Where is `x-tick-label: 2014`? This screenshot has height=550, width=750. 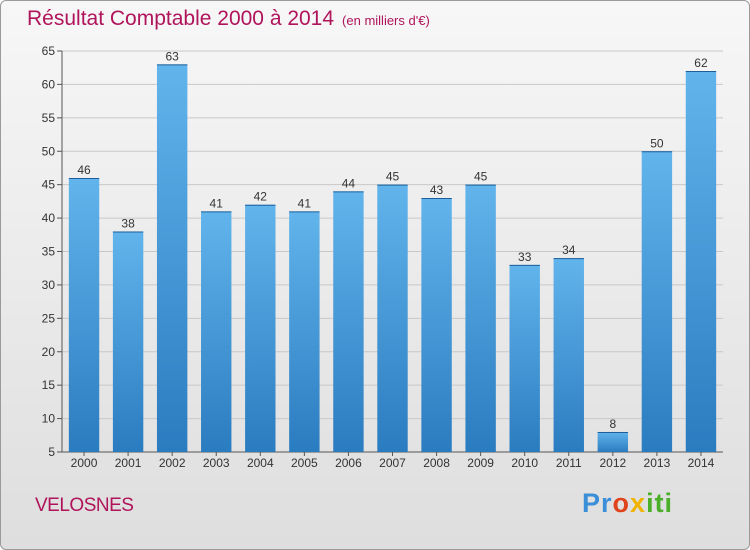
x-tick-label: 2014 is located at coordinates (701, 463).